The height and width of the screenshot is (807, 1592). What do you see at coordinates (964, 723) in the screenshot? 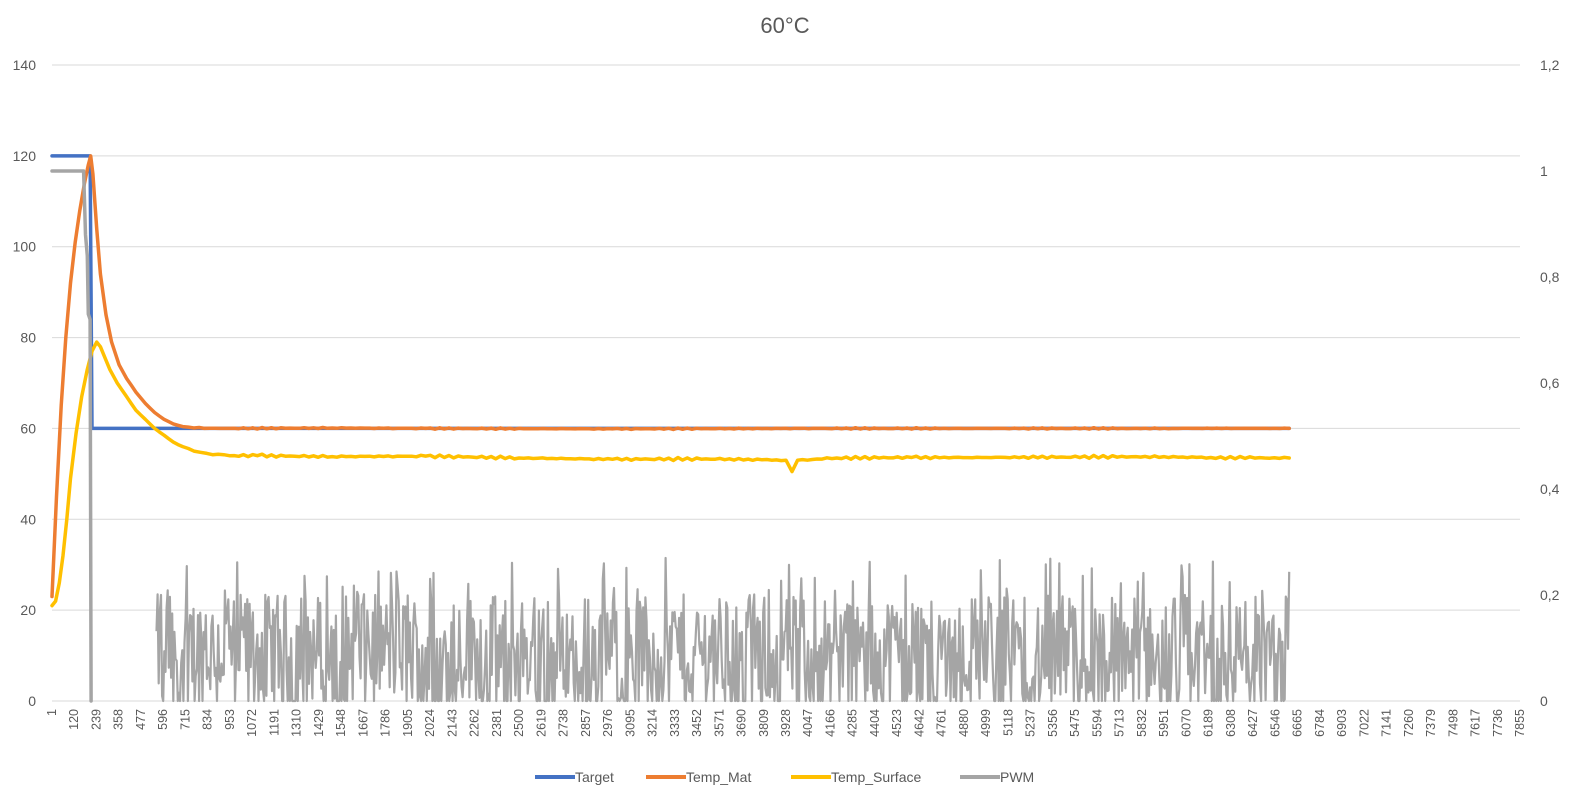
I see `x-tick-label: 4880` at bounding box center [964, 723].